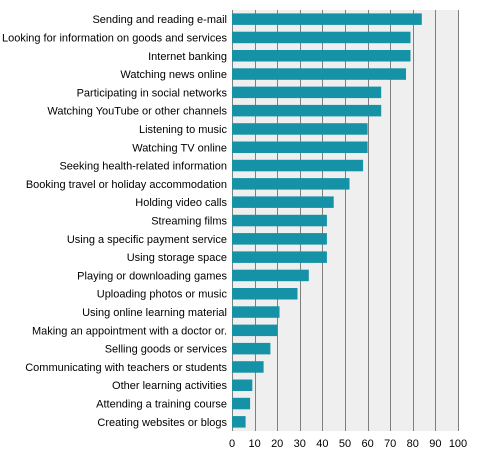 This screenshot has width=480, height=459. Describe the element at coordinates (179, 148) in the screenshot. I see `category-label: Watching TV online` at that location.